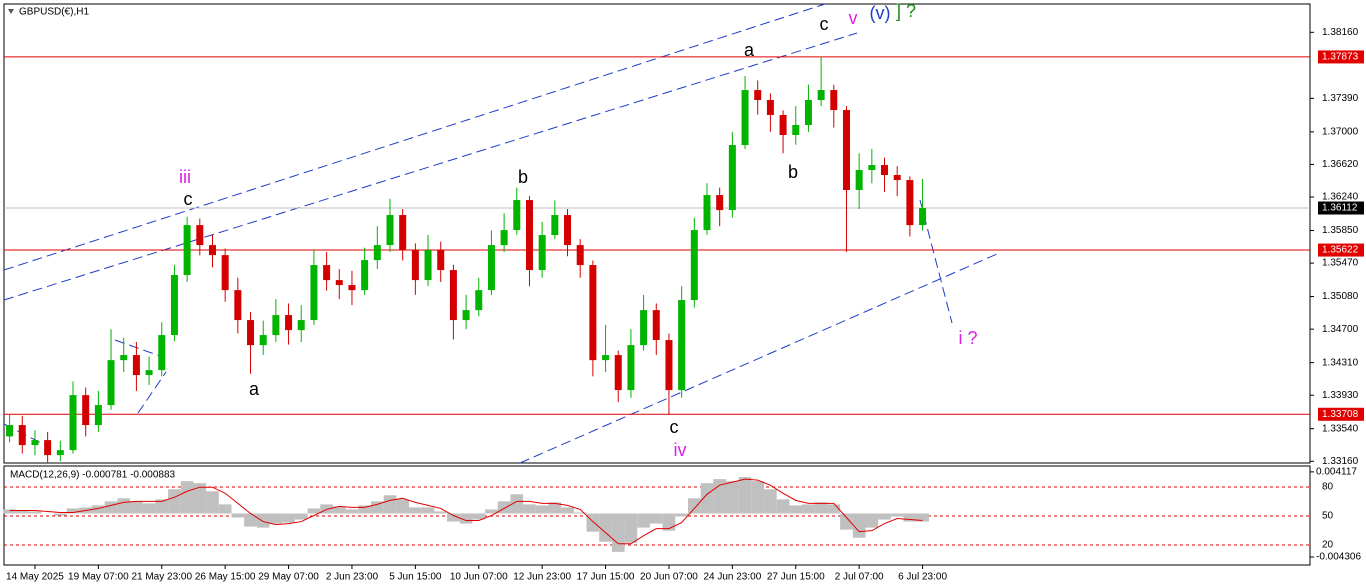 This screenshot has width=1366, height=588. What do you see at coordinates (54, 12) in the screenshot?
I see `chart-title: GBPUSD(€),H1` at bounding box center [54, 12].